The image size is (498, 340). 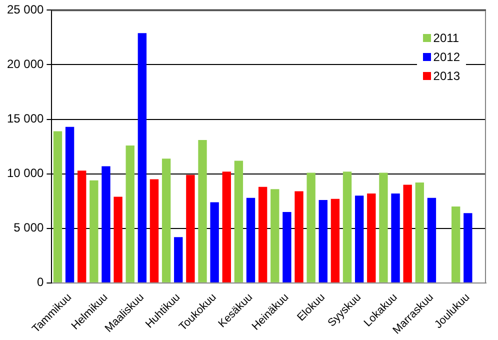 What do you see at coordinates (40, 282) in the screenshot?
I see `y-tick-label: 0` at bounding box center [40, 282].